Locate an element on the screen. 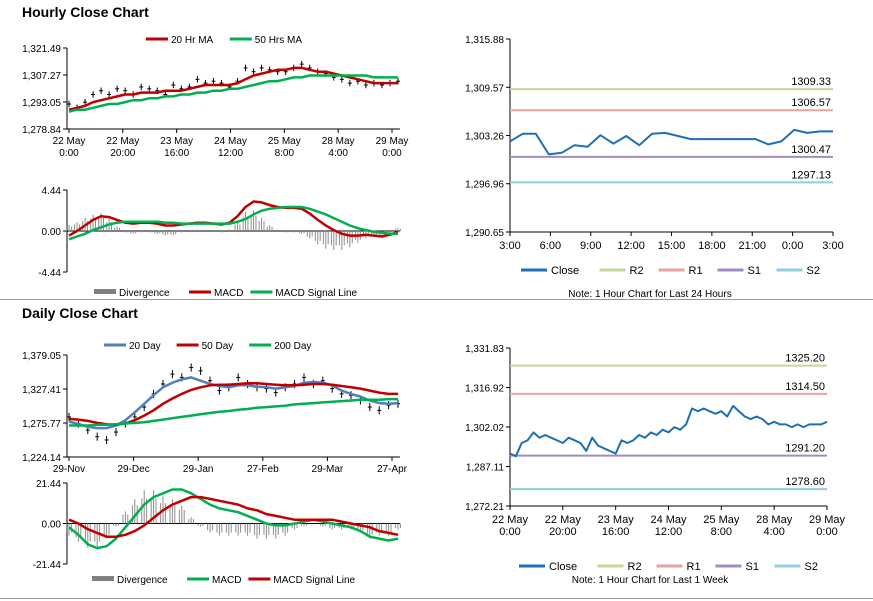 This screenshot has height=601, width=873. hourly-detail-x-tick-label: 18:00 is located at coordinates (712, 246).